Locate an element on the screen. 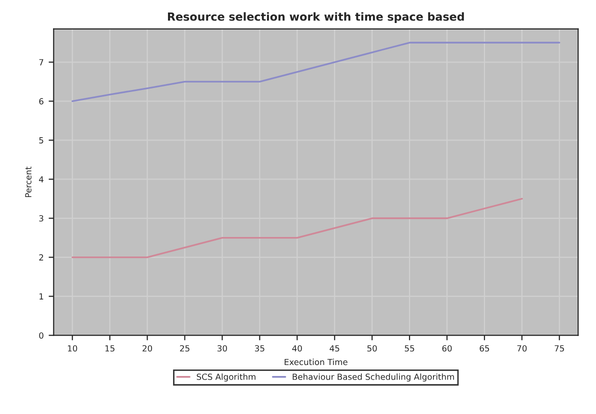  x-axis-title: Execution Time is located at coordinates (316, 362).